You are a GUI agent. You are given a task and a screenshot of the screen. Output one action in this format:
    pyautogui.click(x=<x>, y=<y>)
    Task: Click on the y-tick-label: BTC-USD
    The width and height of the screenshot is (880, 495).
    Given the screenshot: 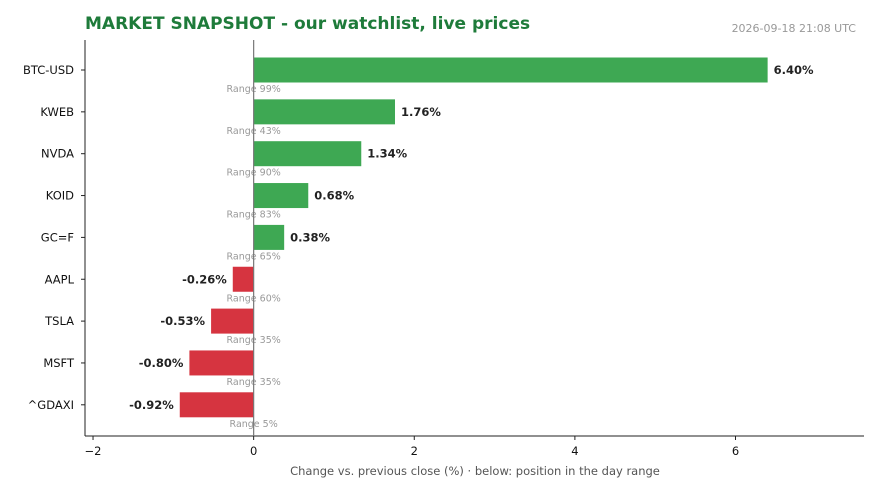 What is the action you would take?
    pyautogui.click(x=48, y=70)
    